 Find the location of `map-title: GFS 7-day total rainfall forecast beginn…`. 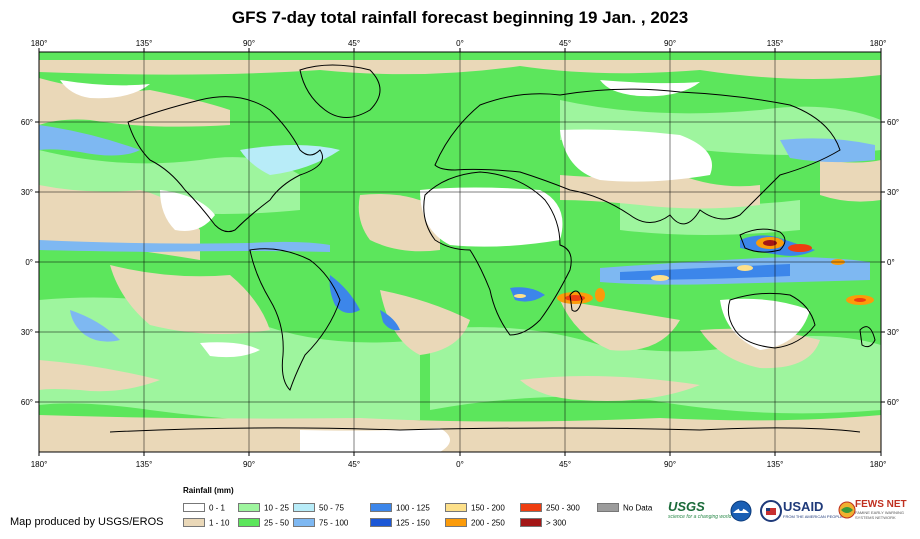

map-title: GFS 7-day total rainfall forecast beginn… is located at coordinates (460, 17).